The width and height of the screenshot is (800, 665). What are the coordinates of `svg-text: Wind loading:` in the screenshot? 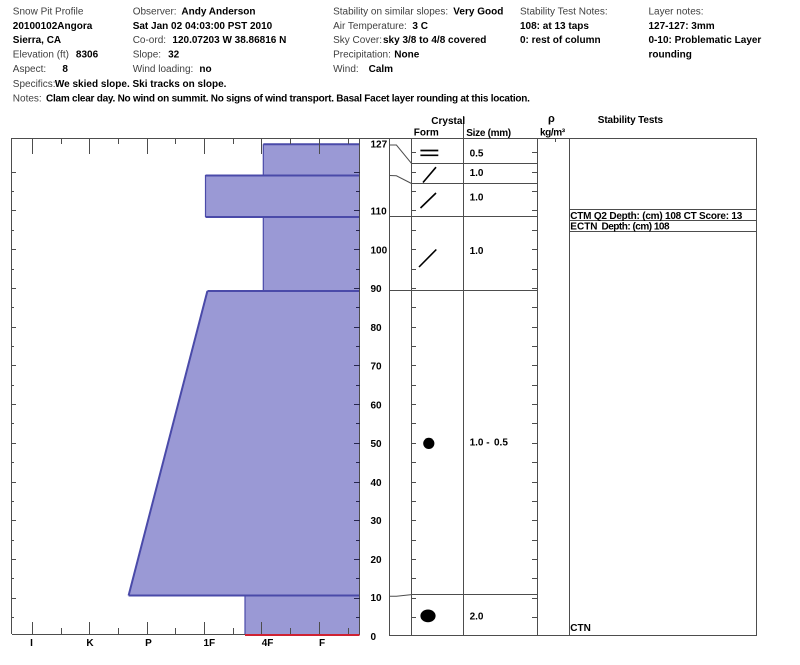 It's located at (163, 69).